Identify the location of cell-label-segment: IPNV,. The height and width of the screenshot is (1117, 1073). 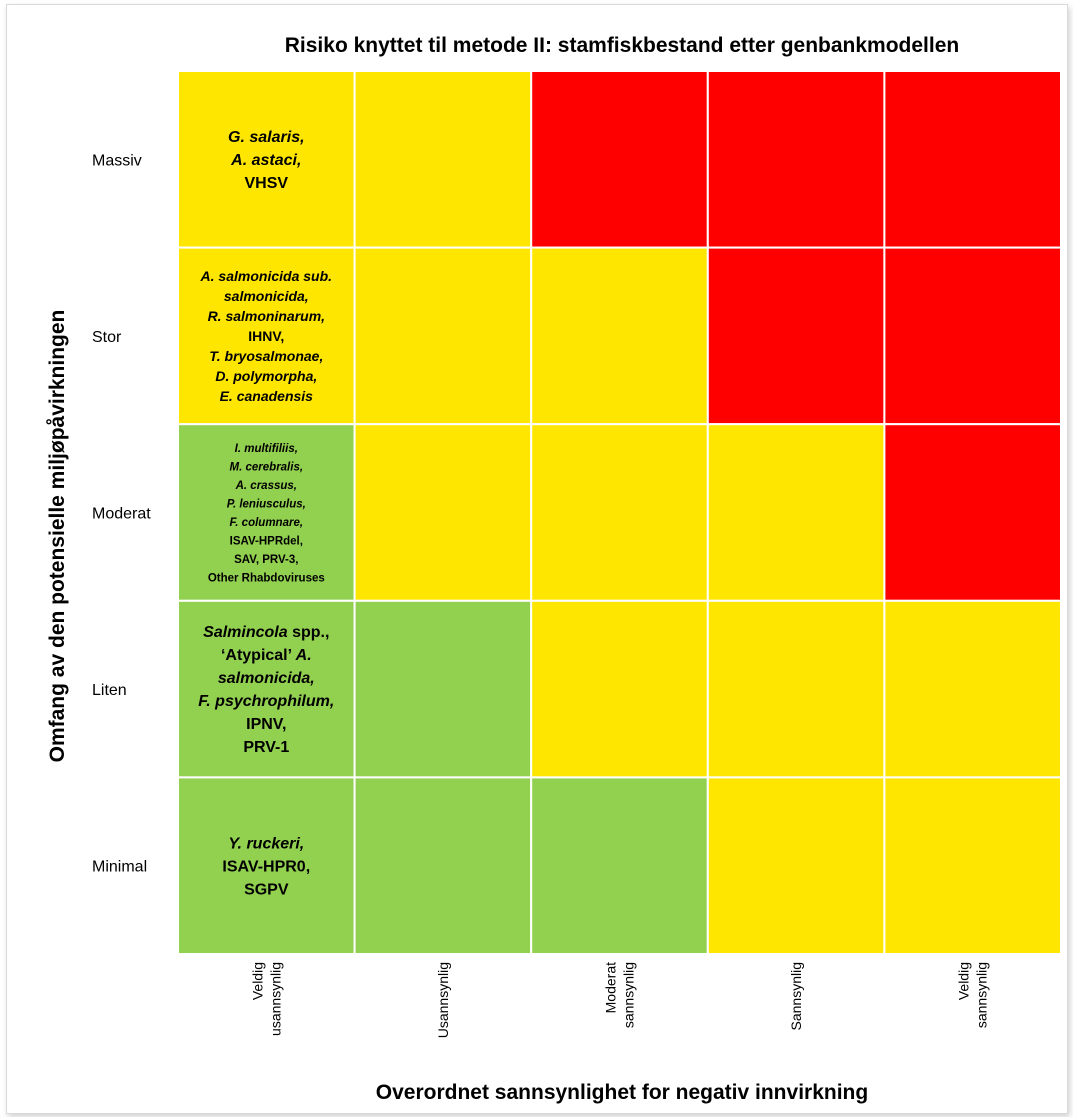
(266, 724).